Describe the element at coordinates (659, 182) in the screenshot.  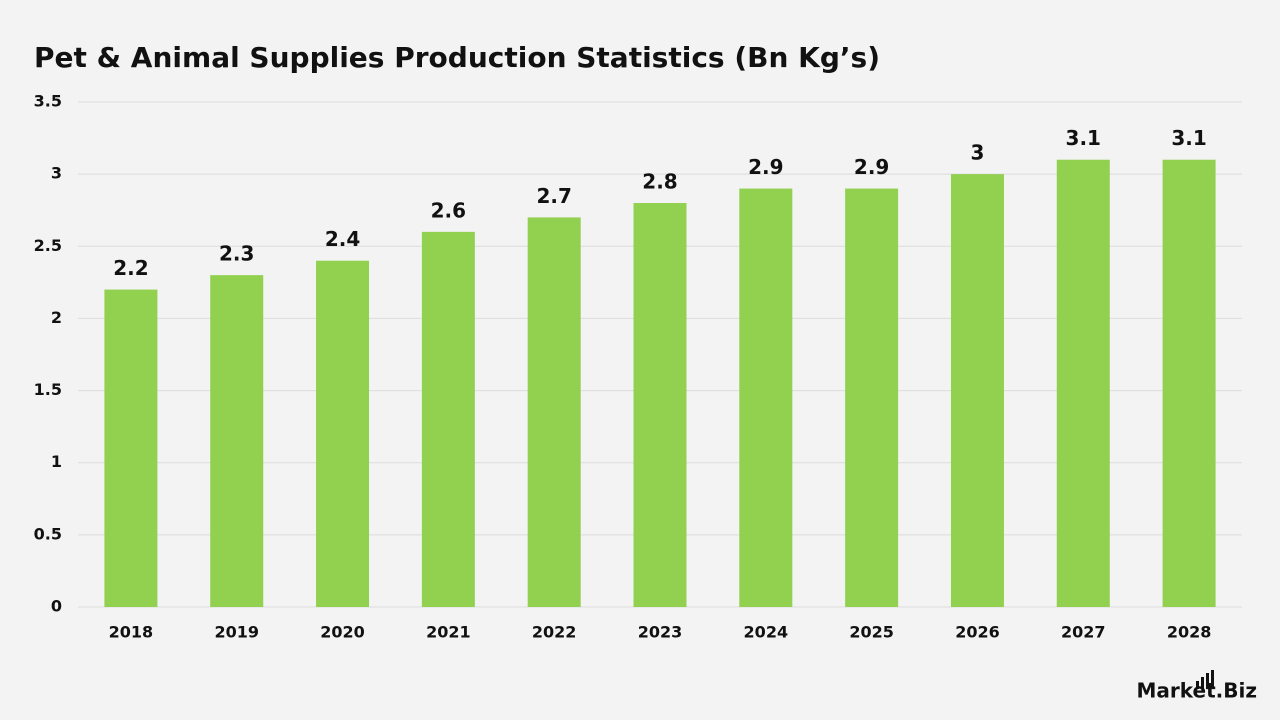
I see `data-label: 2.8` at that location.